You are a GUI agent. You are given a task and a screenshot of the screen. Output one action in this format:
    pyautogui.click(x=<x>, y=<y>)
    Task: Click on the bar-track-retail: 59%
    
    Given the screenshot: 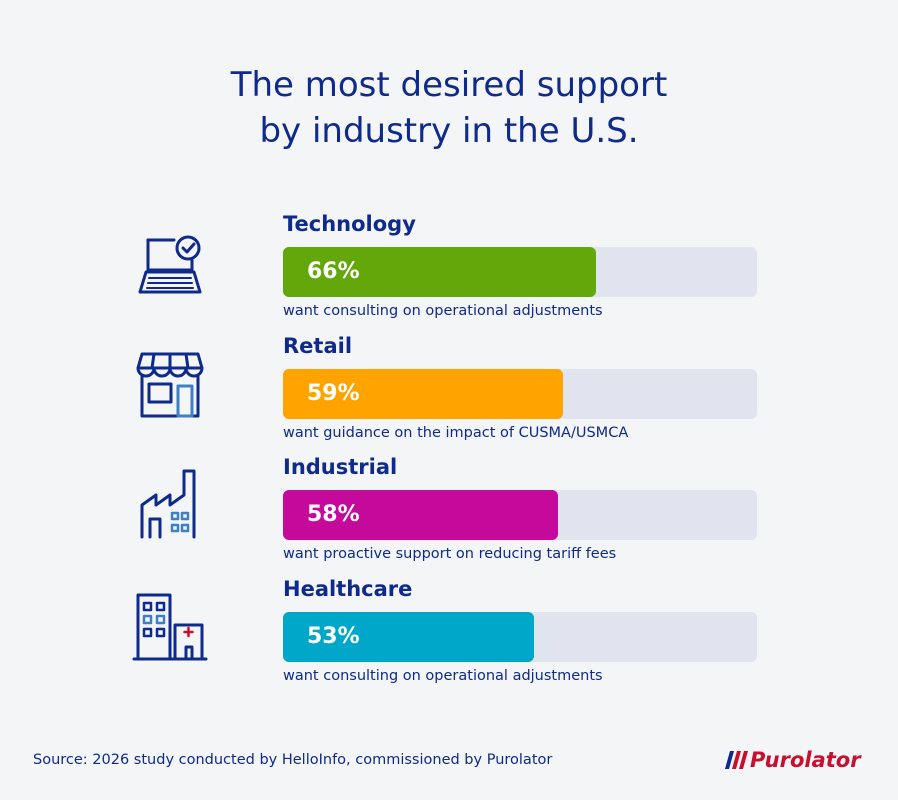 What is the action you would take?
    pyautogui.click(x=520, y=394)
    